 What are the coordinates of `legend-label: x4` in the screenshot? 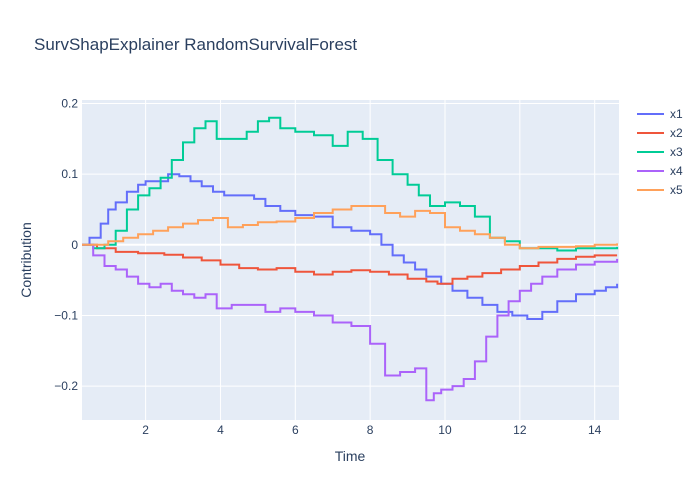 It's located at (676, 171).